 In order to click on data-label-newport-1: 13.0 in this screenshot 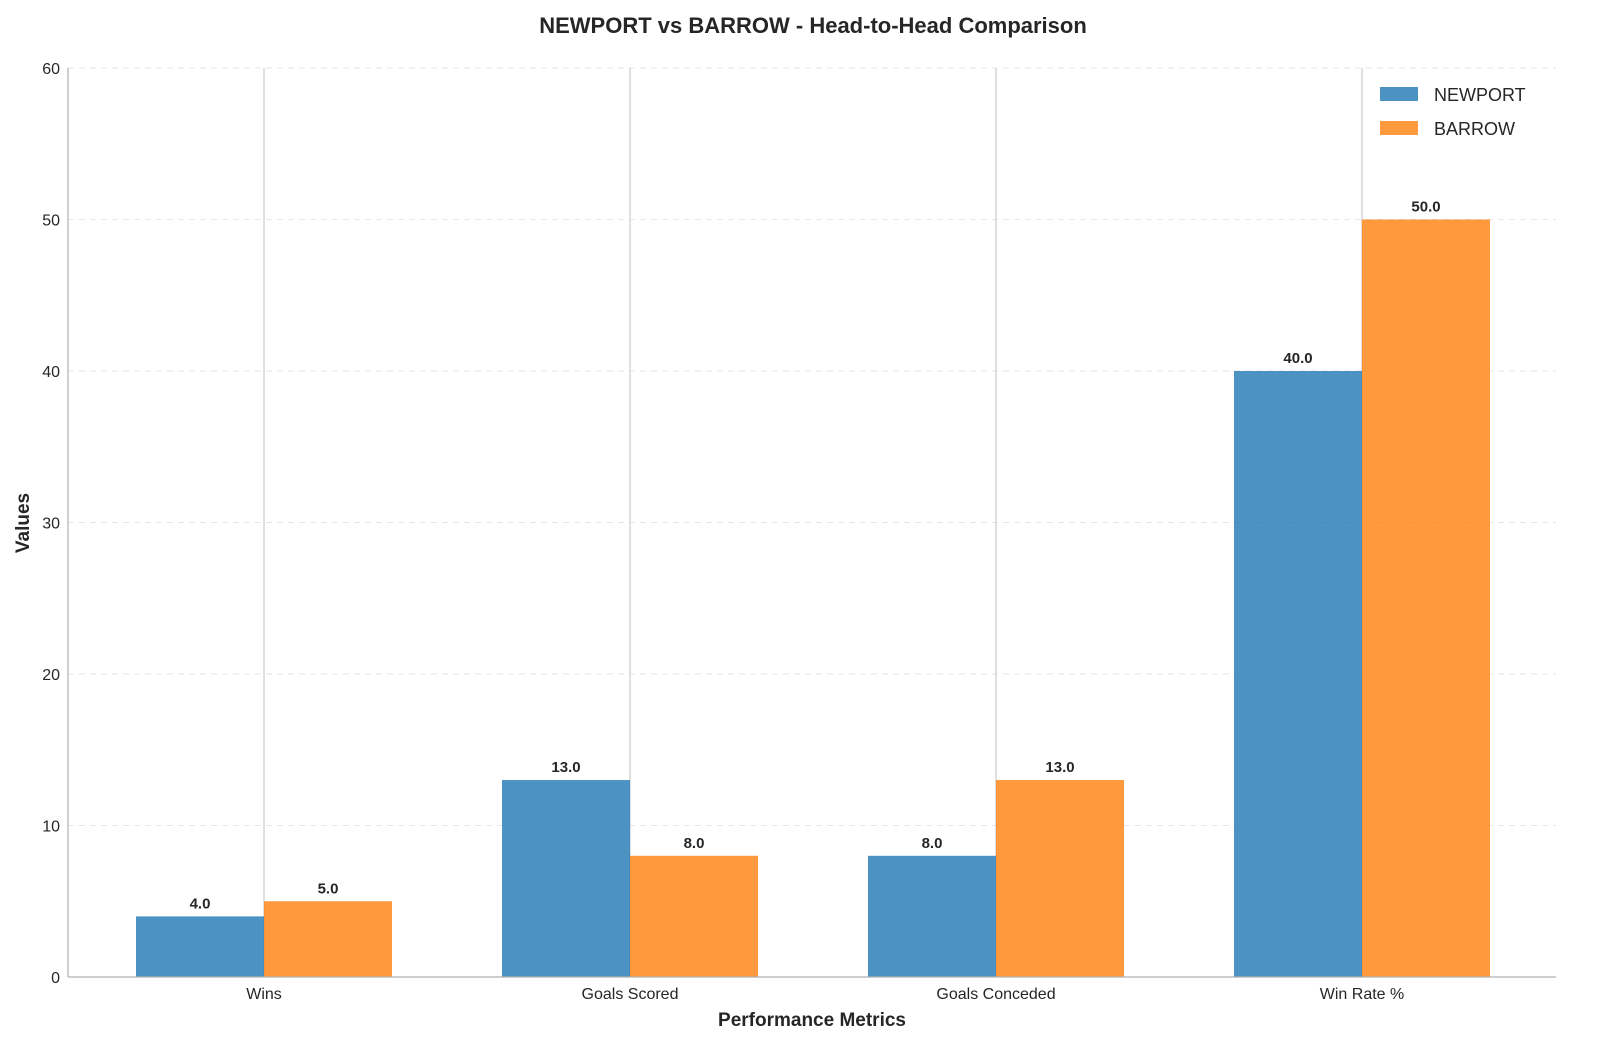, I will do `click(565, 767)`.